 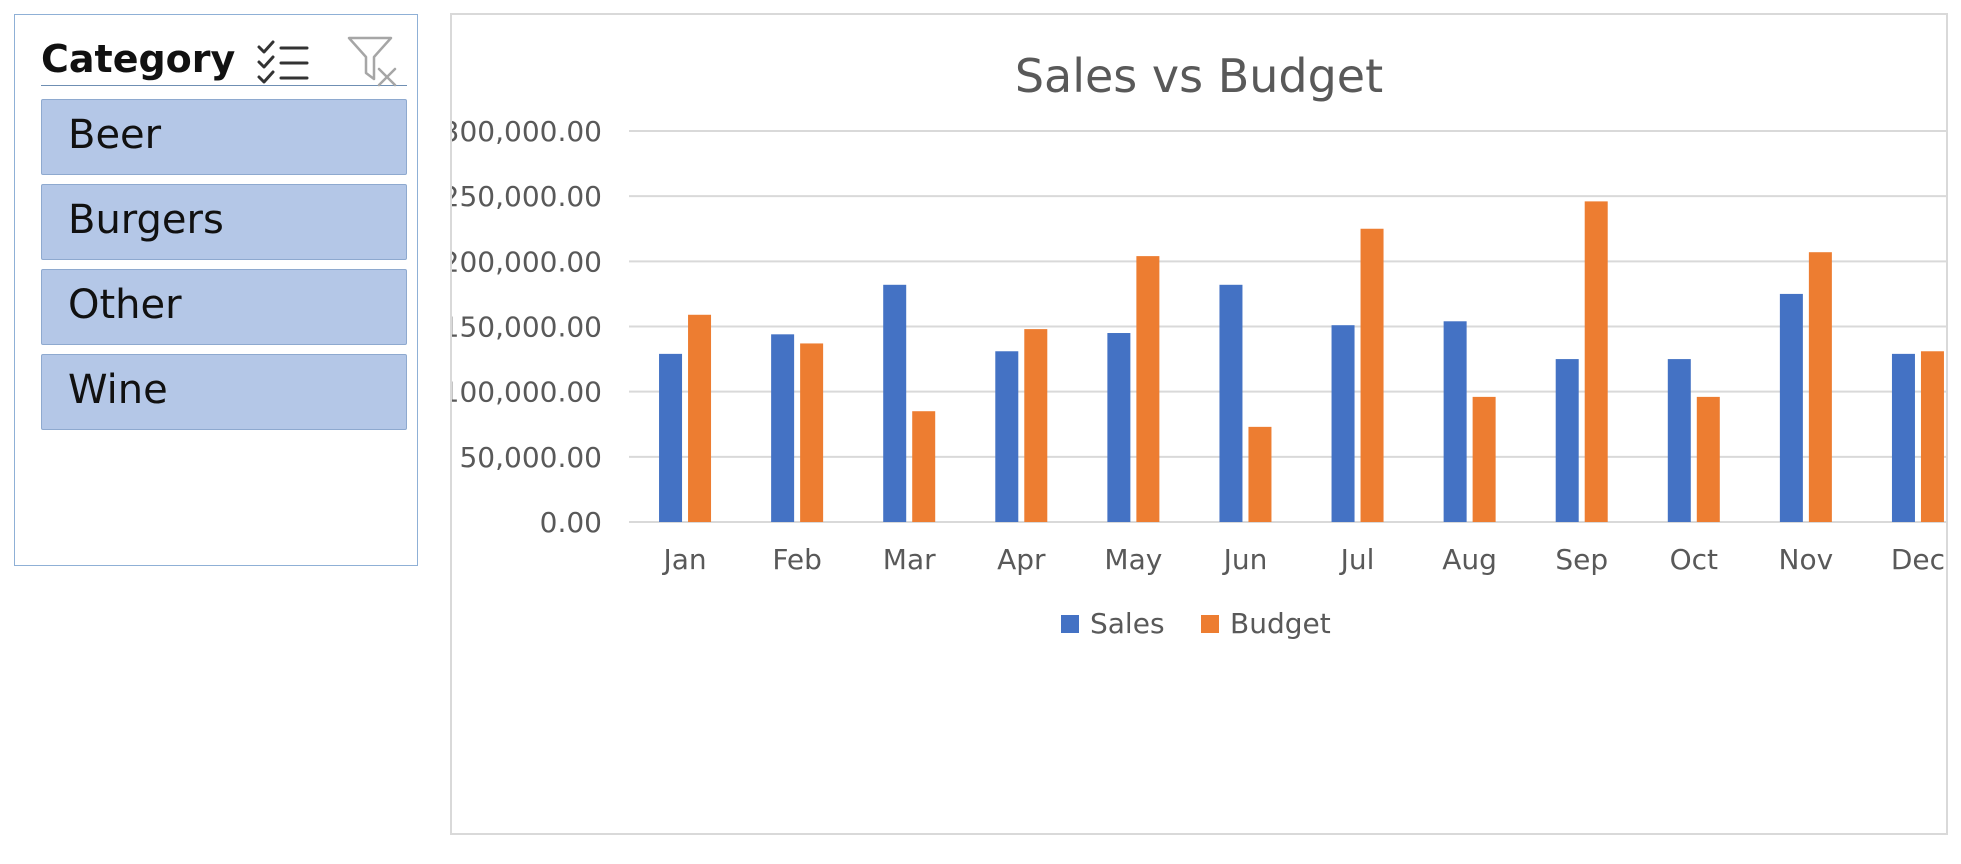 What do you see at coordinates (1484, 459) in the screenshot?
I see `bar-budget-aug` at bounding box center [1484, 459].